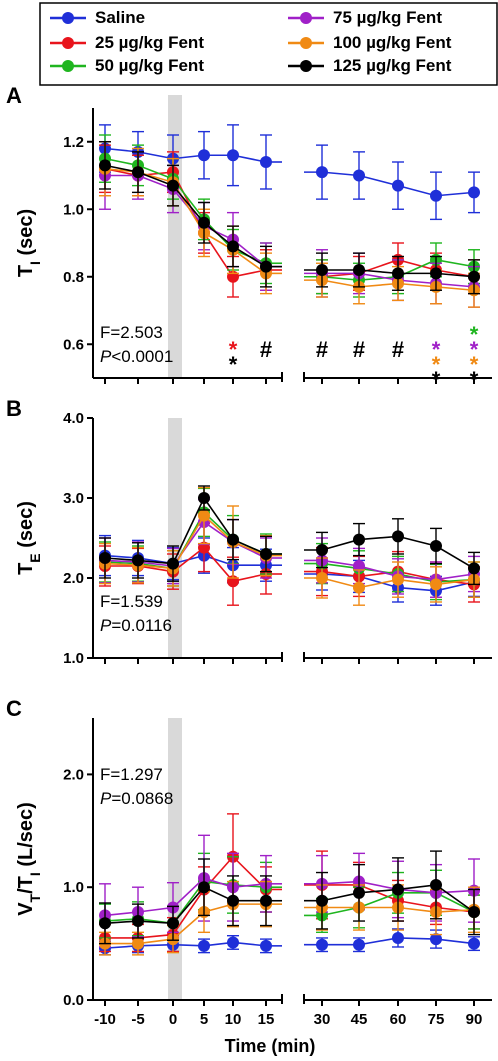 The image size is (498, 1061). I want to click on y-axis-label: TI (sec), so click(29, 243).